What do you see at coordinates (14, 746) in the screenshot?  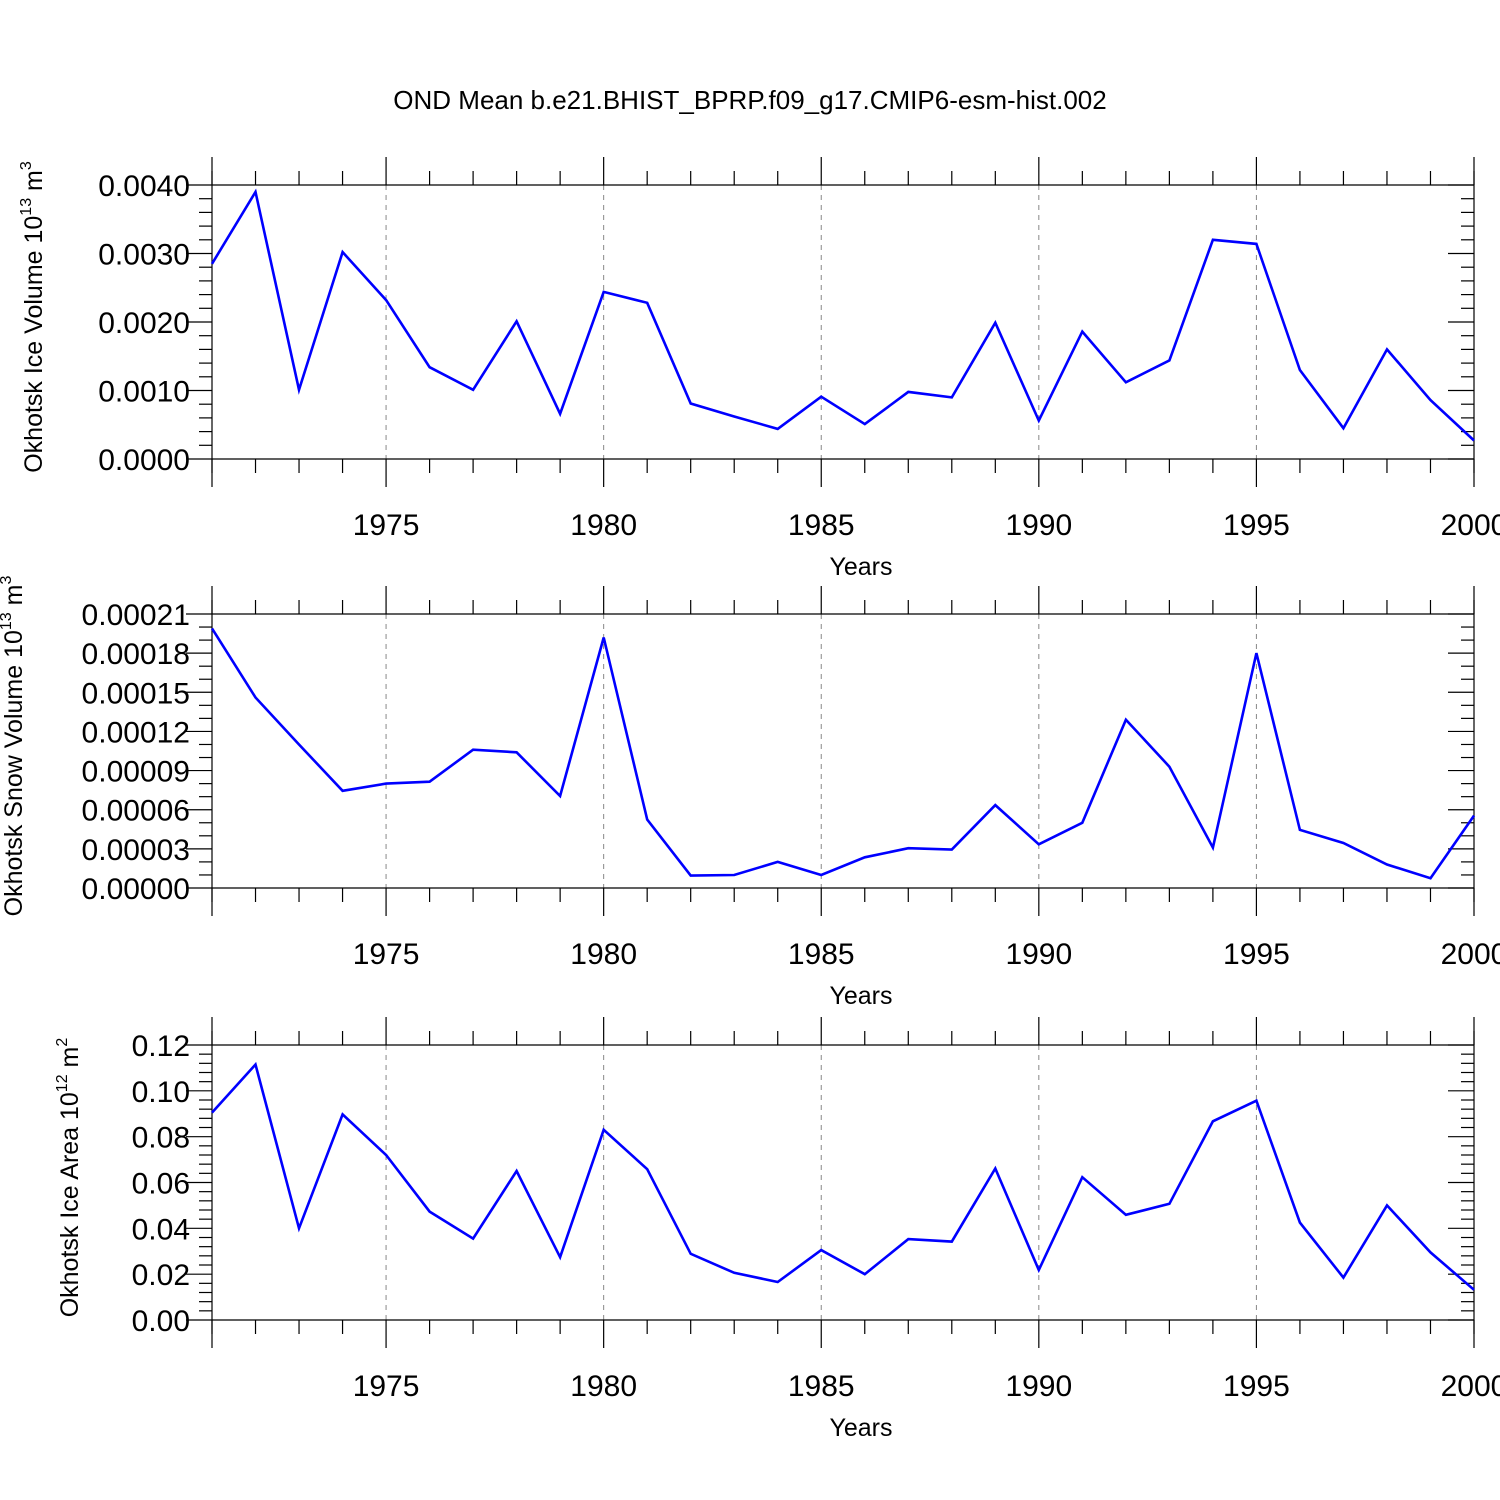 I see `y-axis-label: Okhotsk Snow Volume 1013 m3` at bounding box center [14, 746].